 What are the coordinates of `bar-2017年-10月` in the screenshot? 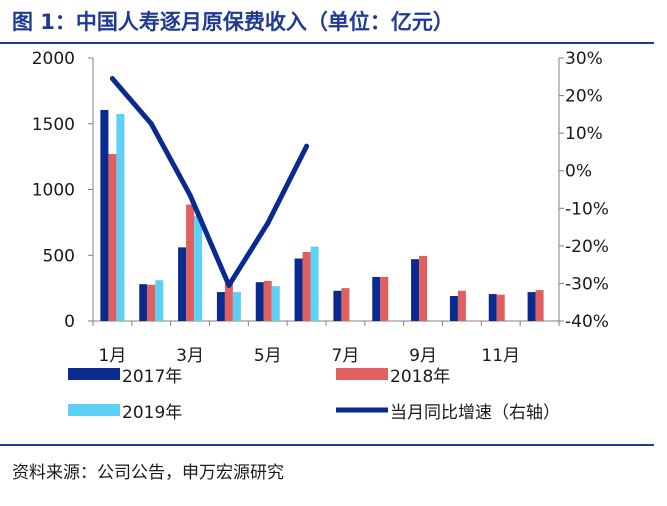 It's located at (453, 308).